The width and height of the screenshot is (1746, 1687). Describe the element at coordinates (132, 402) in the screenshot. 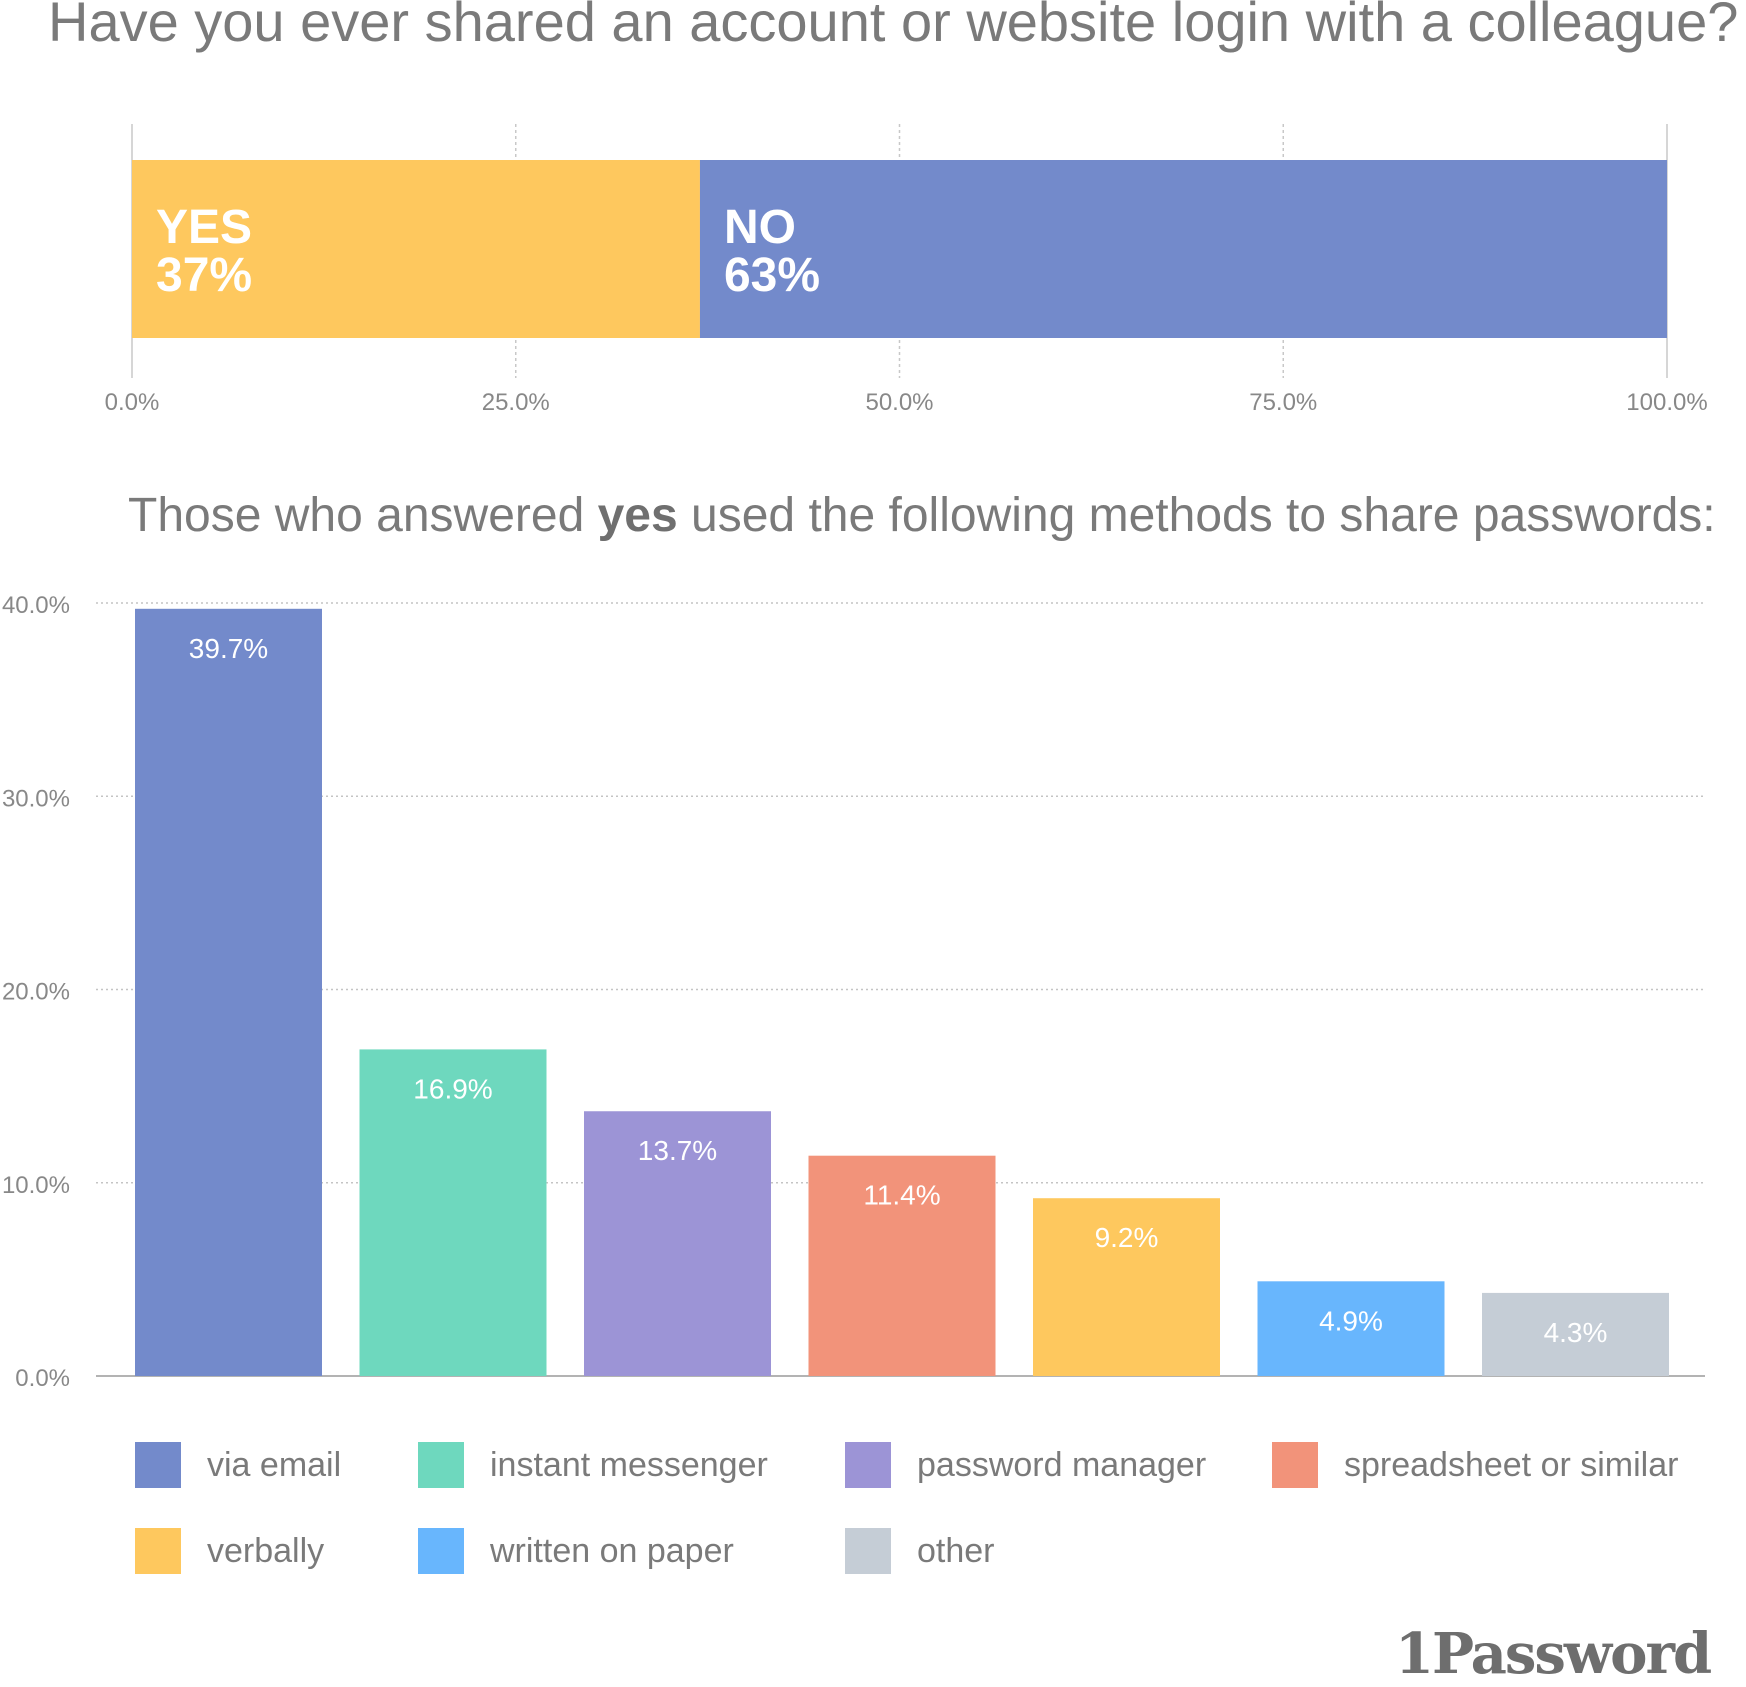

I see `x-tick-label: 0.0%` at that location.